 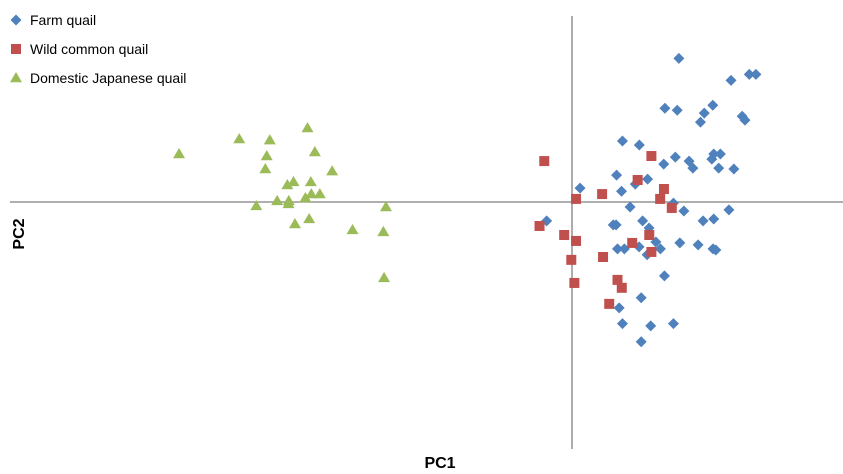 What do you see at coordinates (89, 49) in the screenshot?
I see `legend-label: Wild common quail` at bounding box center [89, 49].